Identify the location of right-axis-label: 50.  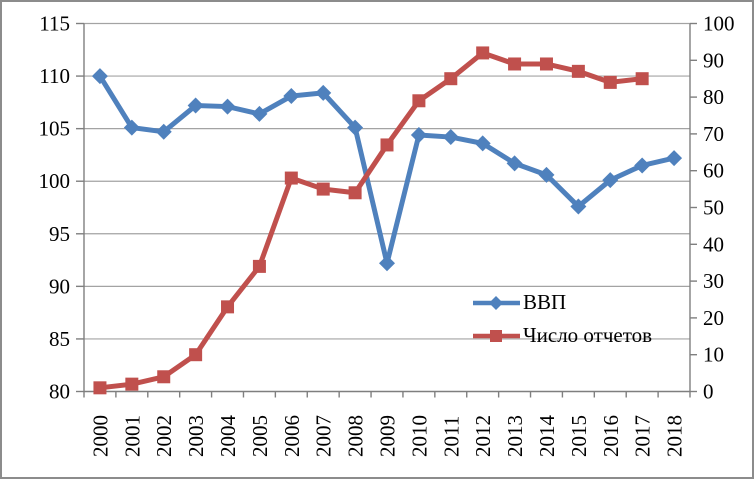
(713, 208).